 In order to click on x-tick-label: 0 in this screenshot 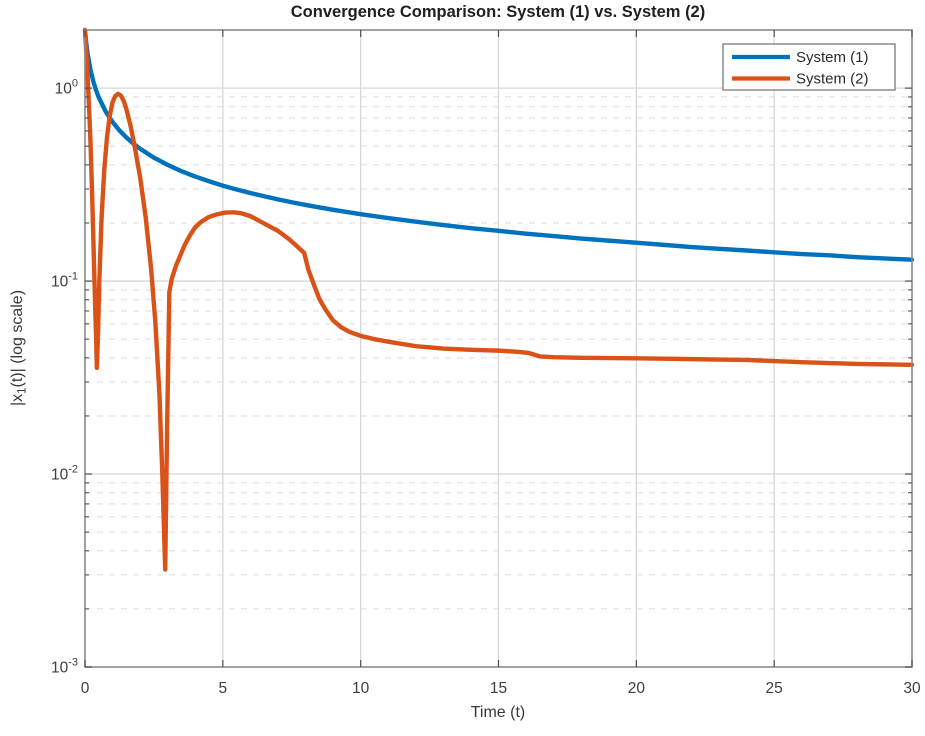, I will do `click(85, 688)`.